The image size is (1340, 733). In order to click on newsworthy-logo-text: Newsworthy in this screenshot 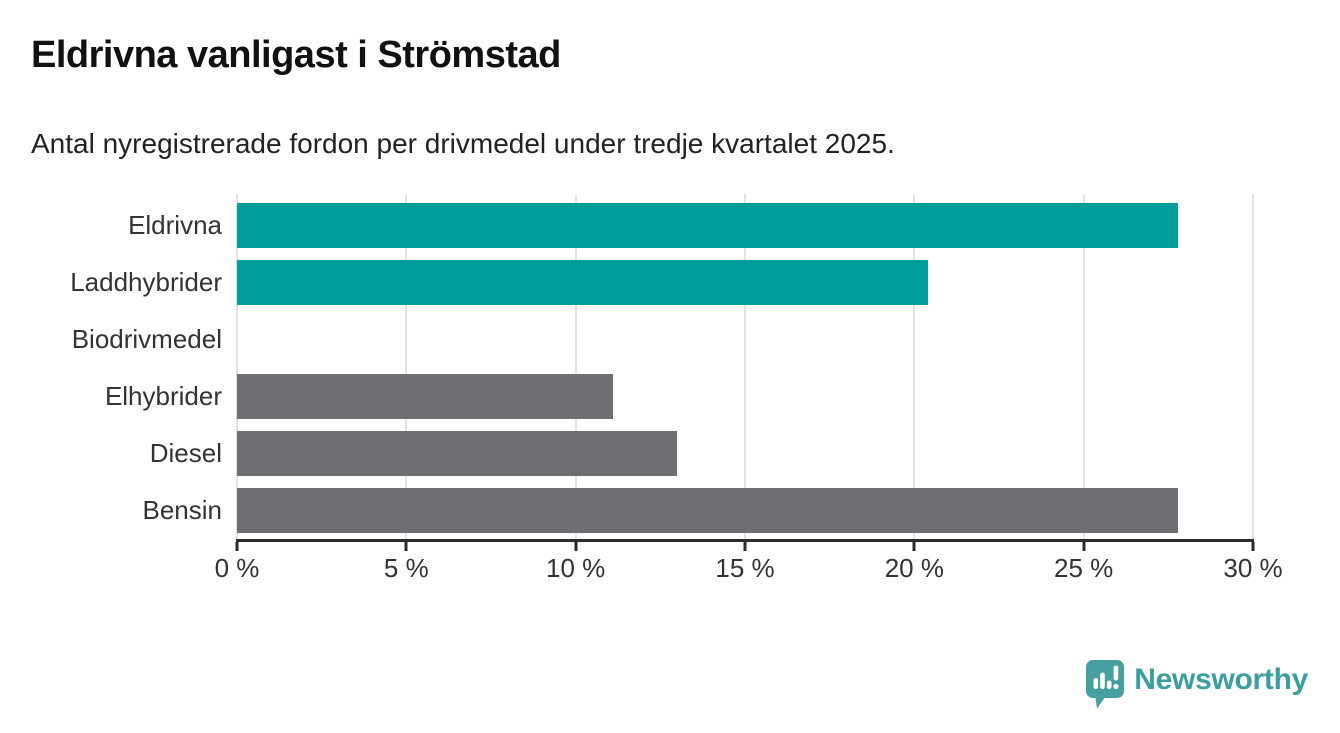, I will do `click(1221, 679)`.